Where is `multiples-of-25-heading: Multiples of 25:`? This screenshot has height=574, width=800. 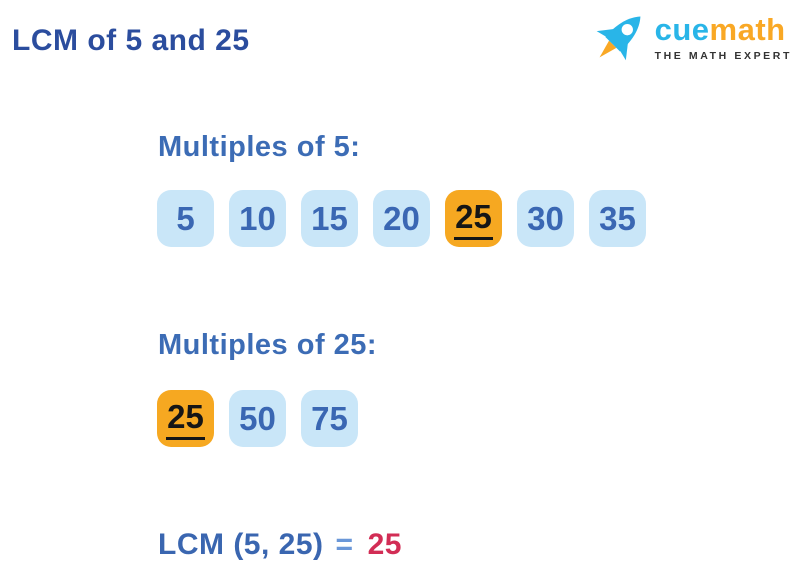
multiples-of-25-heading: Multiples of 25: is located at coordinates (268, 345).